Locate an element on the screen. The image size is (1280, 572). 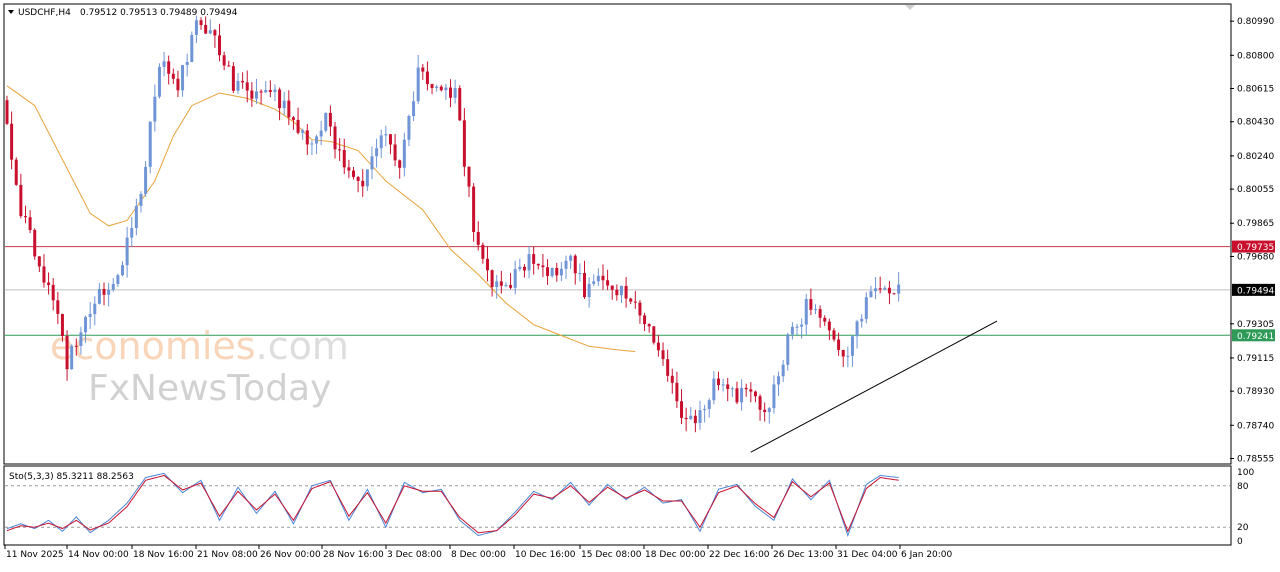
stochastic-plot-frame is located at coordinates (617, 505).